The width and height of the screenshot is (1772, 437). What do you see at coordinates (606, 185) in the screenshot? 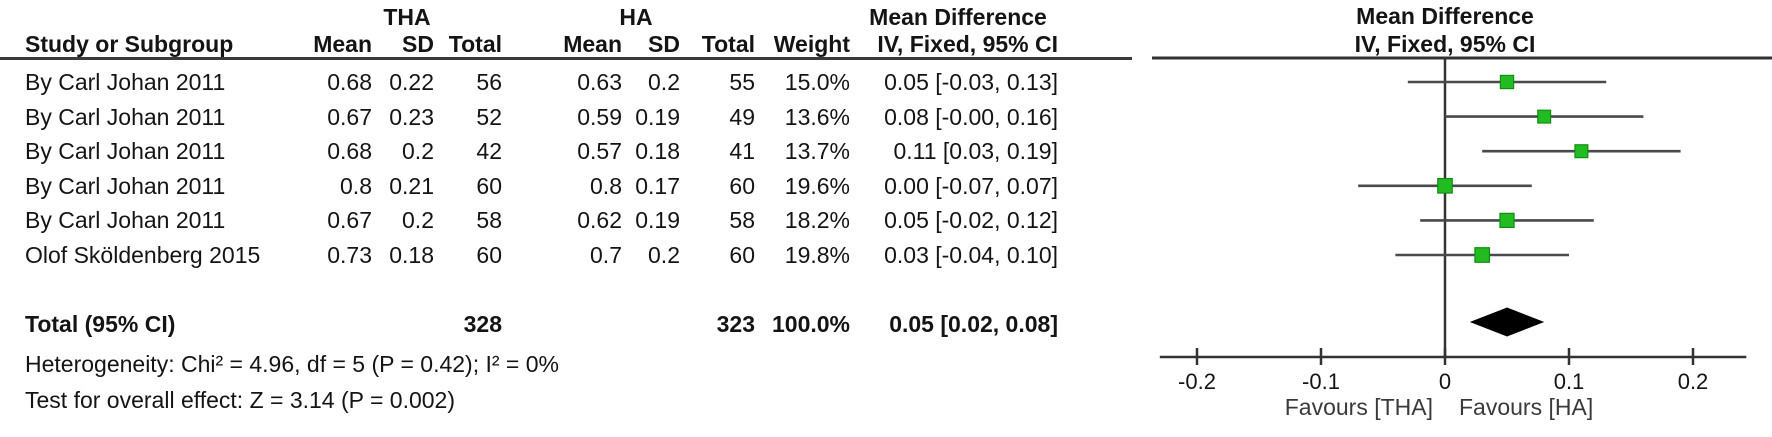
I see `ha-mean: 0.8` at bounding box center [606, 185].